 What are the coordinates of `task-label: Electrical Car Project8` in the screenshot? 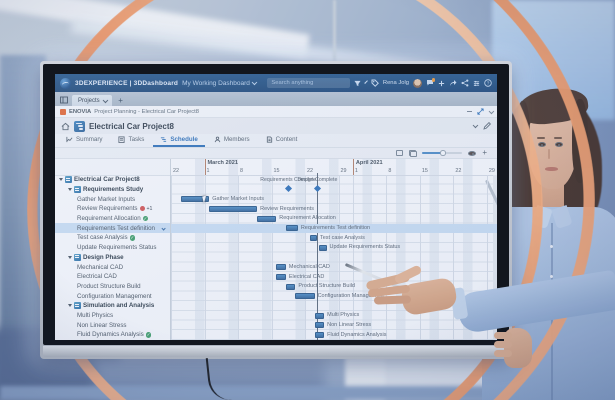 It's located at (107, 180).